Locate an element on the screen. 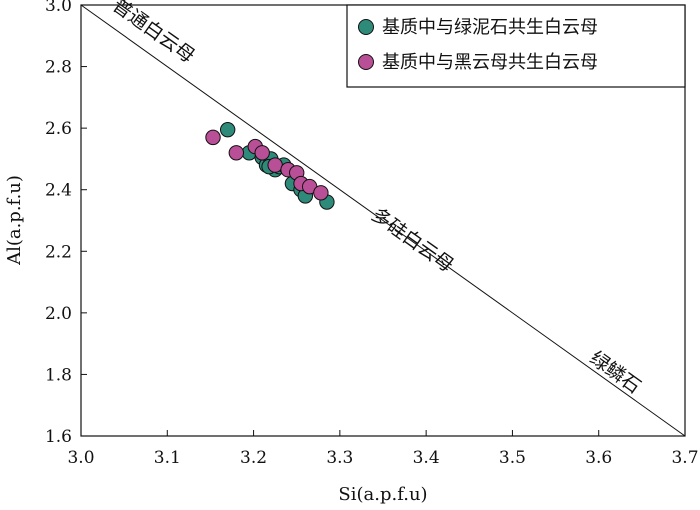  x-tick-label: 3.1 is located at coordinates (167, 458).